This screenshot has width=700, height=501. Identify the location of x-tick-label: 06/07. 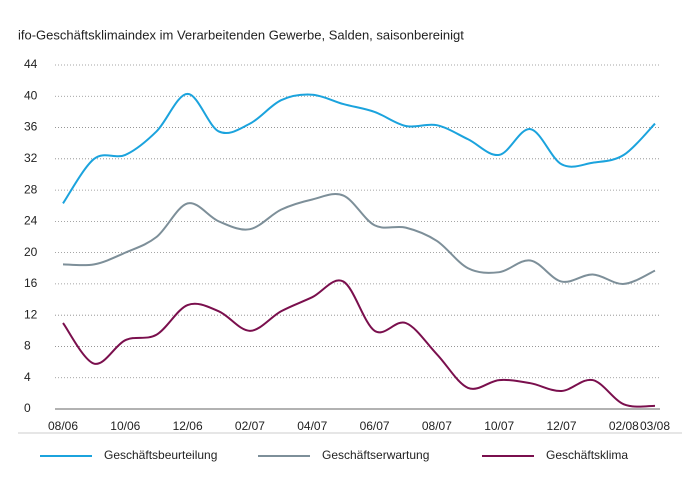
(375, 426).